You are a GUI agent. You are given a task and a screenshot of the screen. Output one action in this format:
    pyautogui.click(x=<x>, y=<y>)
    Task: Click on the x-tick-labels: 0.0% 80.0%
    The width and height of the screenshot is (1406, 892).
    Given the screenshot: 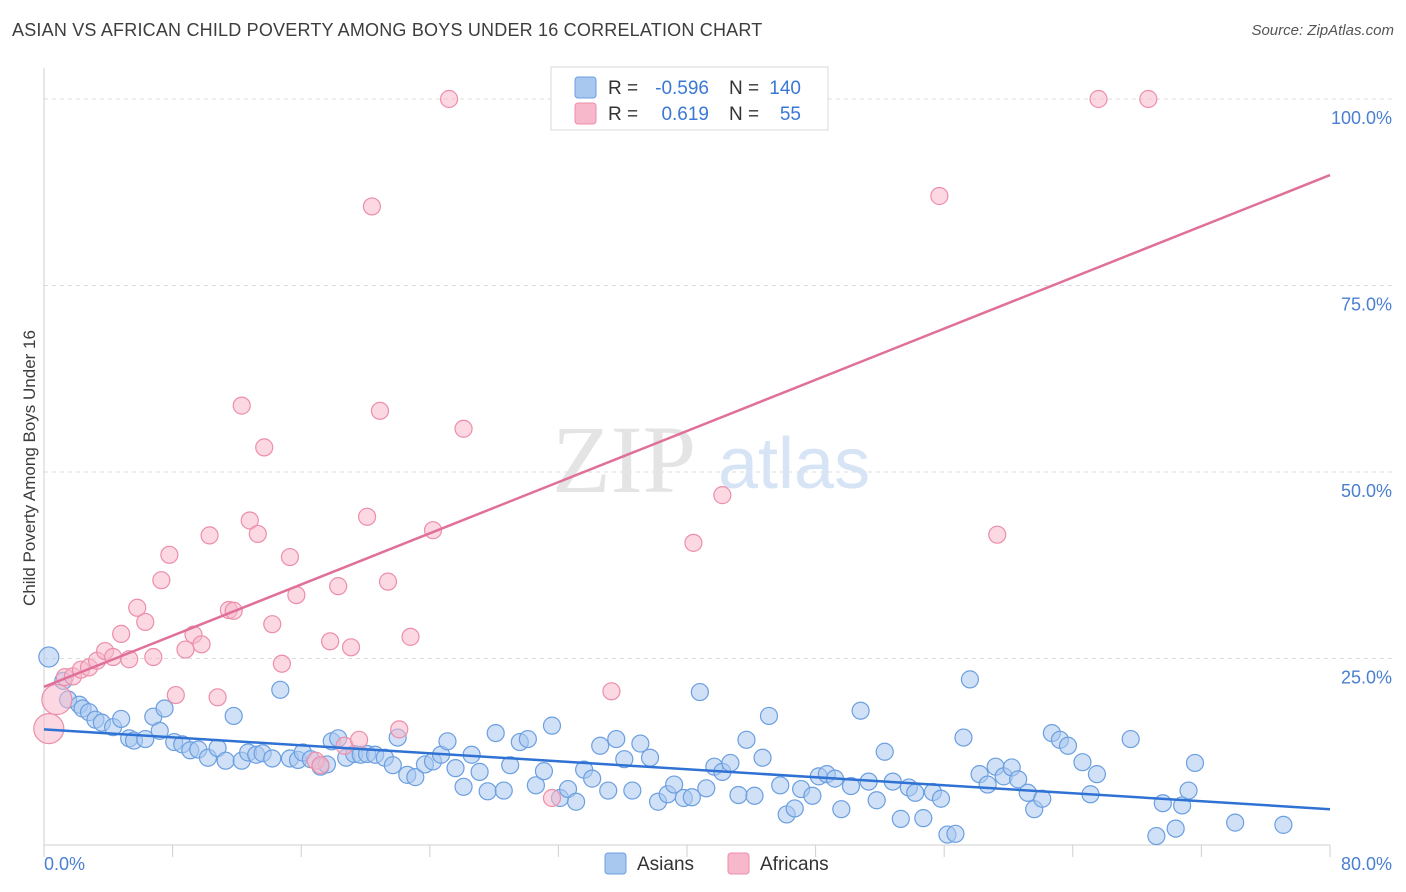 What is the action you would take?
    pyautogui.click(x=718, y=864)
    